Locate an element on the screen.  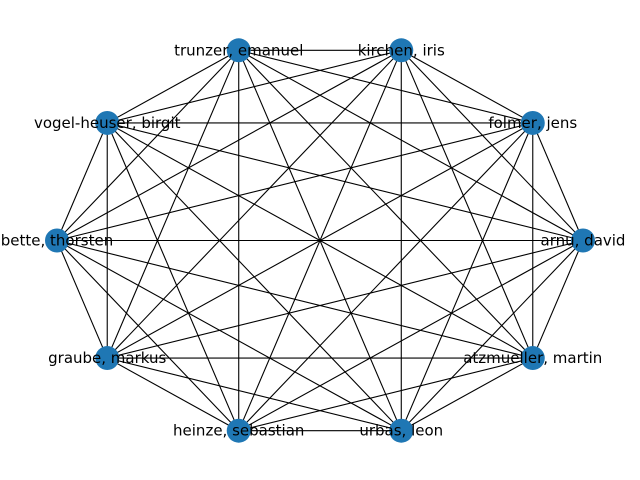
edge-urbas-folmer is located at coordinates (467, 276).